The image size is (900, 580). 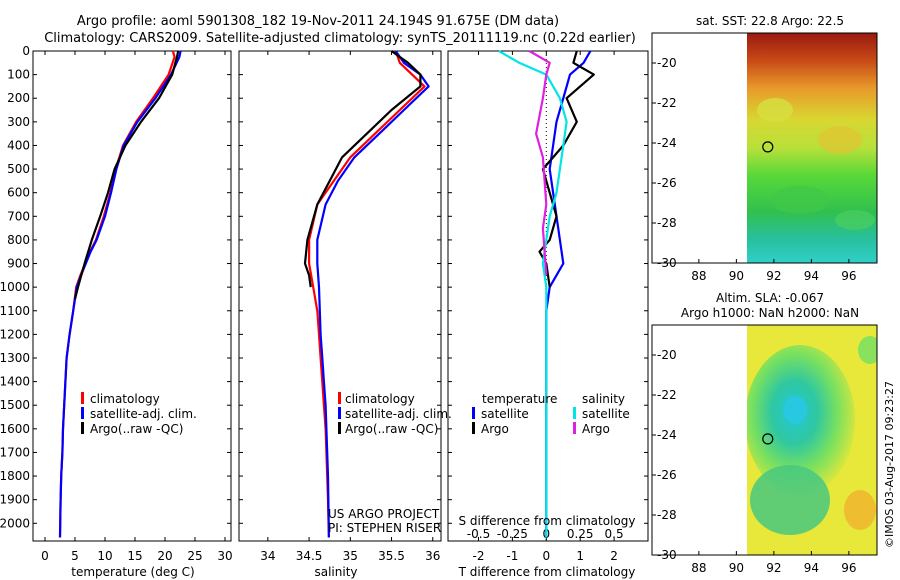 I want to click on legend-title-salinity: salinity, so click(x=603, y=399).